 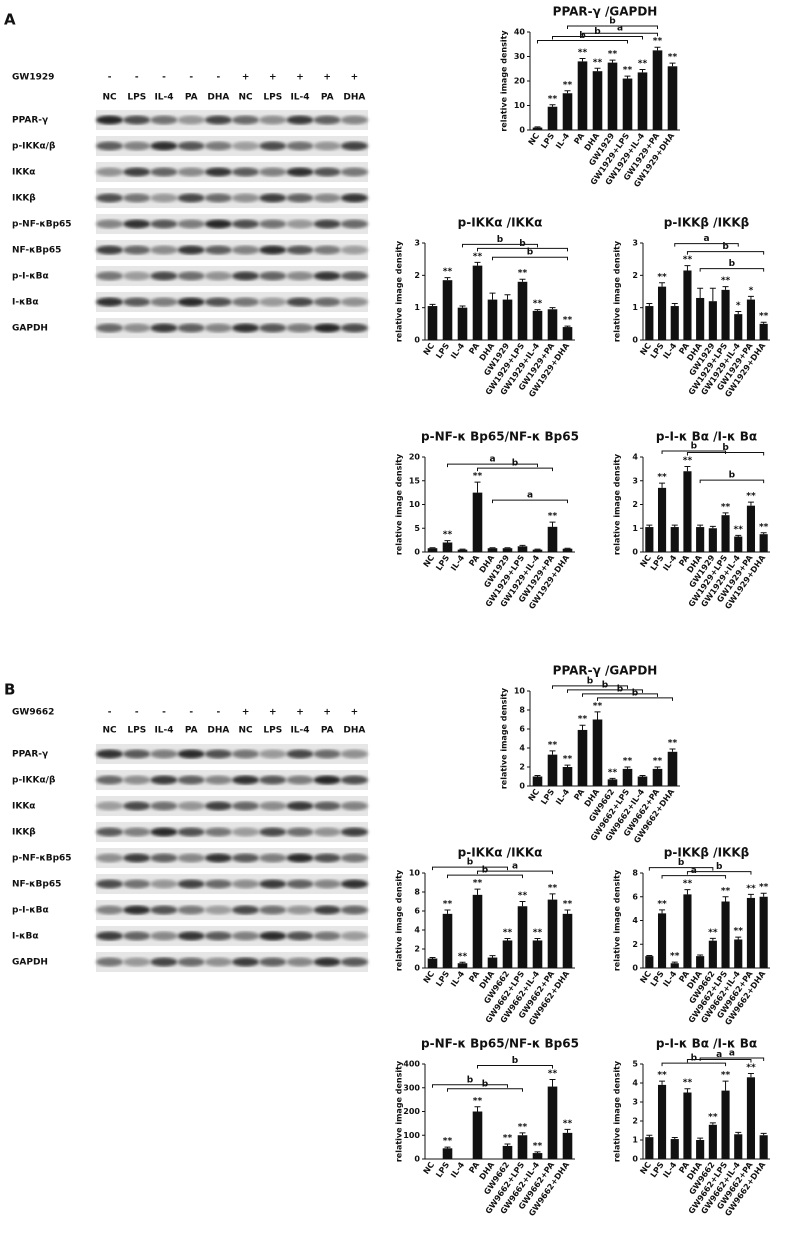 I want to click on y-axis-label: relative image density, so click(x=399, y=291).